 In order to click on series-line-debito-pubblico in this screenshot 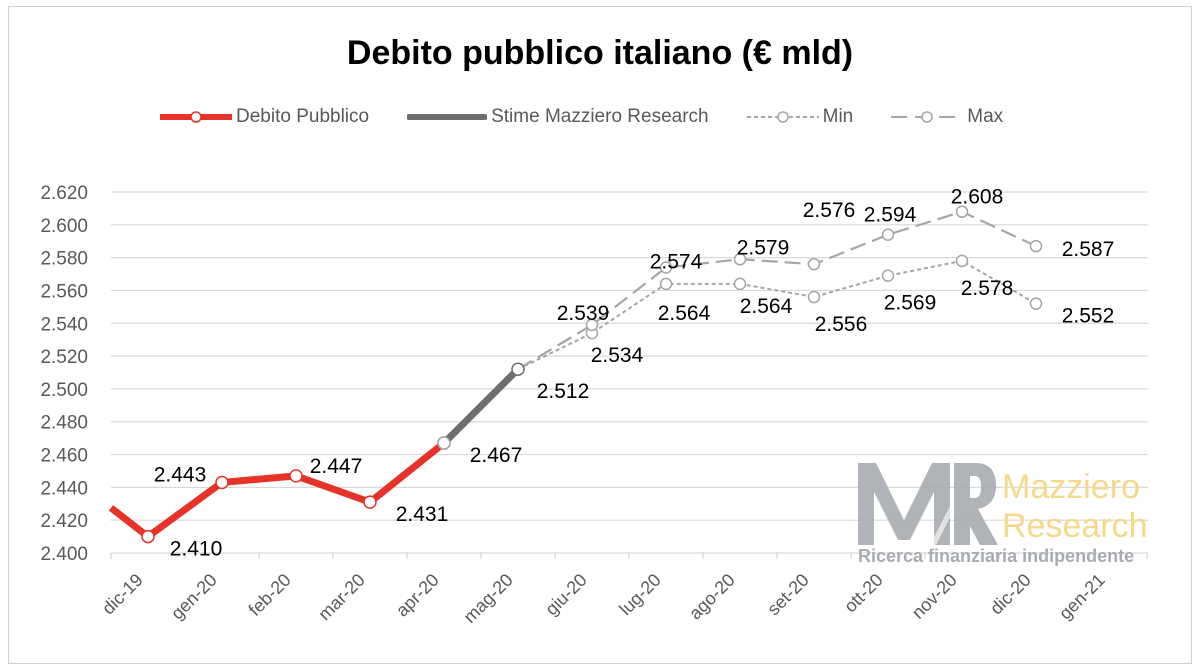, I will do `click(277, 490)`.